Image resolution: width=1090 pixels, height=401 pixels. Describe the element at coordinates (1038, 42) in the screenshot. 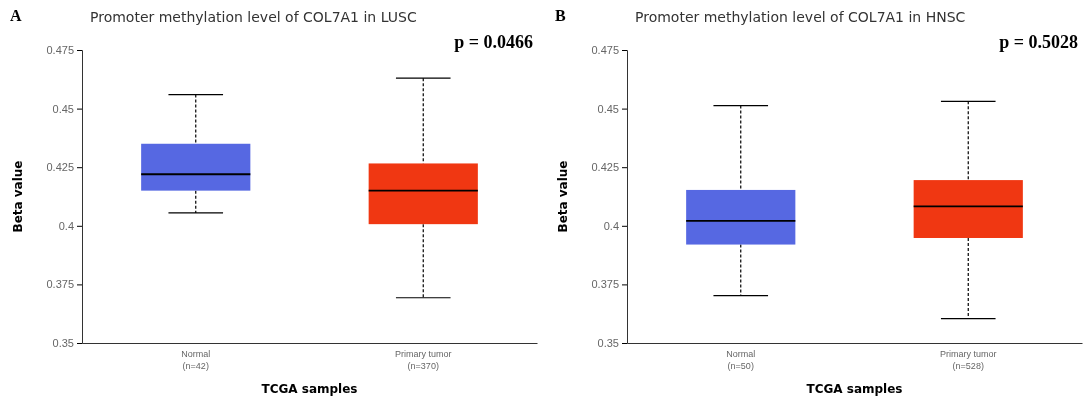

I see `annotation: p = 0.5028` at that location.